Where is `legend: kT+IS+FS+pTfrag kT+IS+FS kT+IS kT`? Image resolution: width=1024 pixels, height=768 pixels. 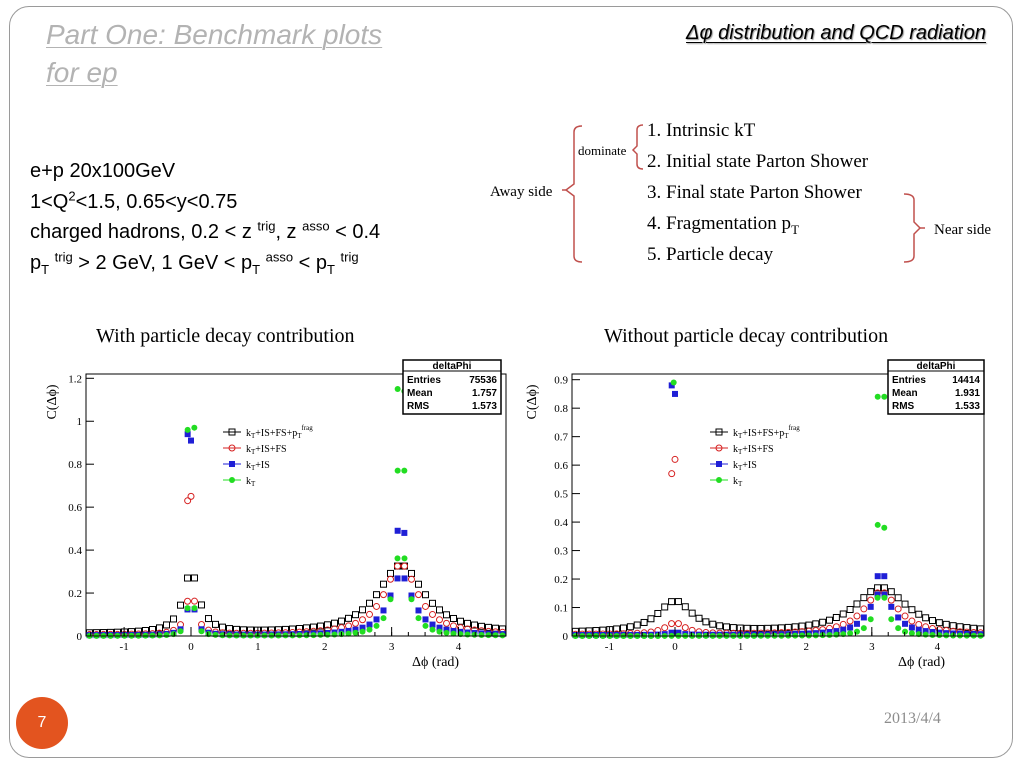 legend: kT+IS+FS+pTfrag kT+IS+FS kT+IS kT is located at coordinates (755, 456).